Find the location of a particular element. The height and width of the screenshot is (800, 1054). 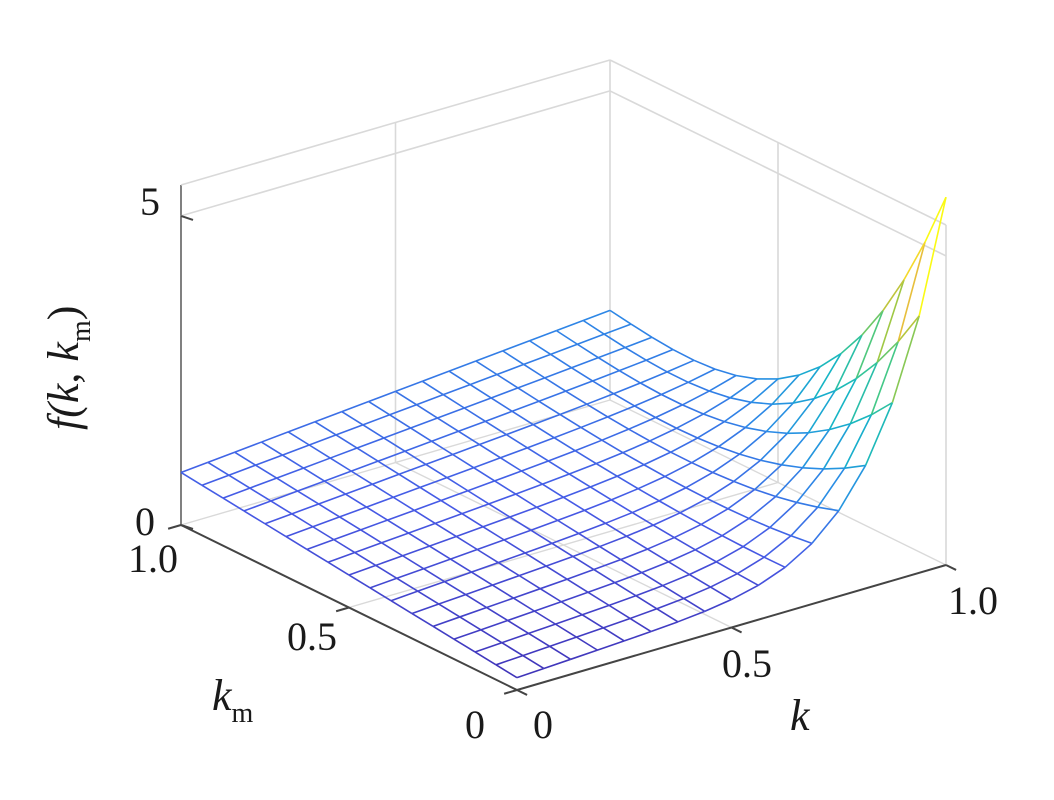

z-tick-mark is located at coordinates (187, 217).